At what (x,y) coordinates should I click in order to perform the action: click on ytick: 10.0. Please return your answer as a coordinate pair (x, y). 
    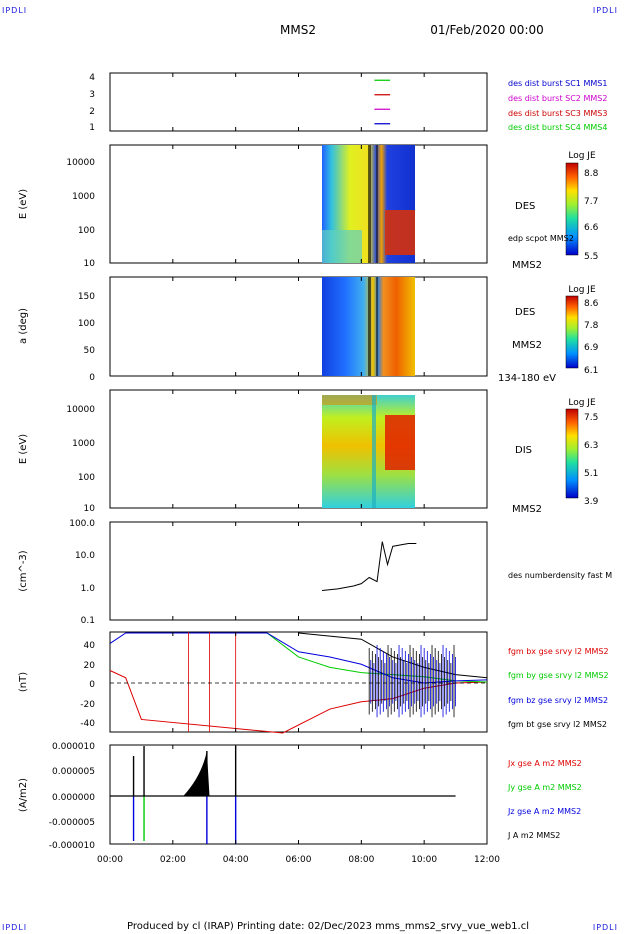
    Looking at the image, I should click on (85, 556).